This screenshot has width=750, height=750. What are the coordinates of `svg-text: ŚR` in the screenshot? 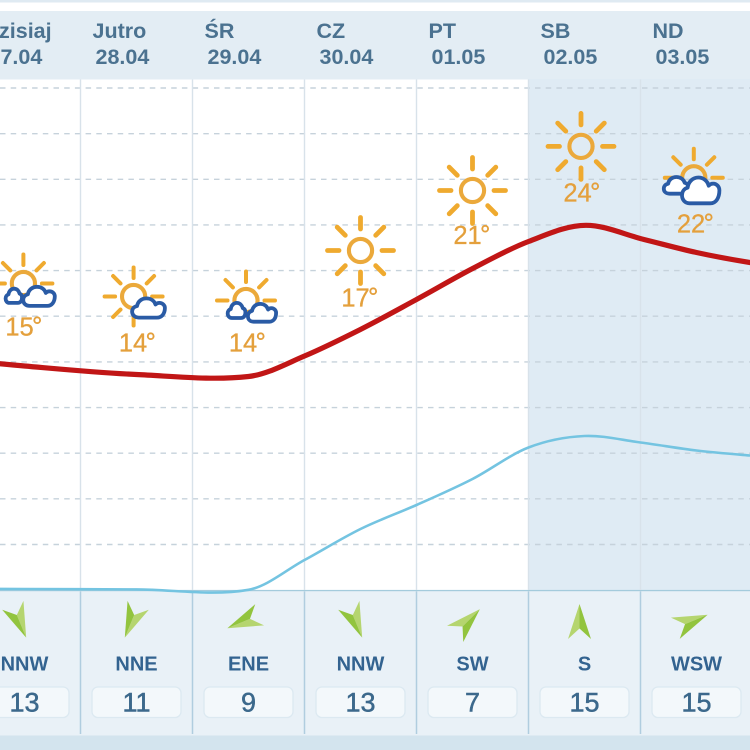 It's located at (220, 30).